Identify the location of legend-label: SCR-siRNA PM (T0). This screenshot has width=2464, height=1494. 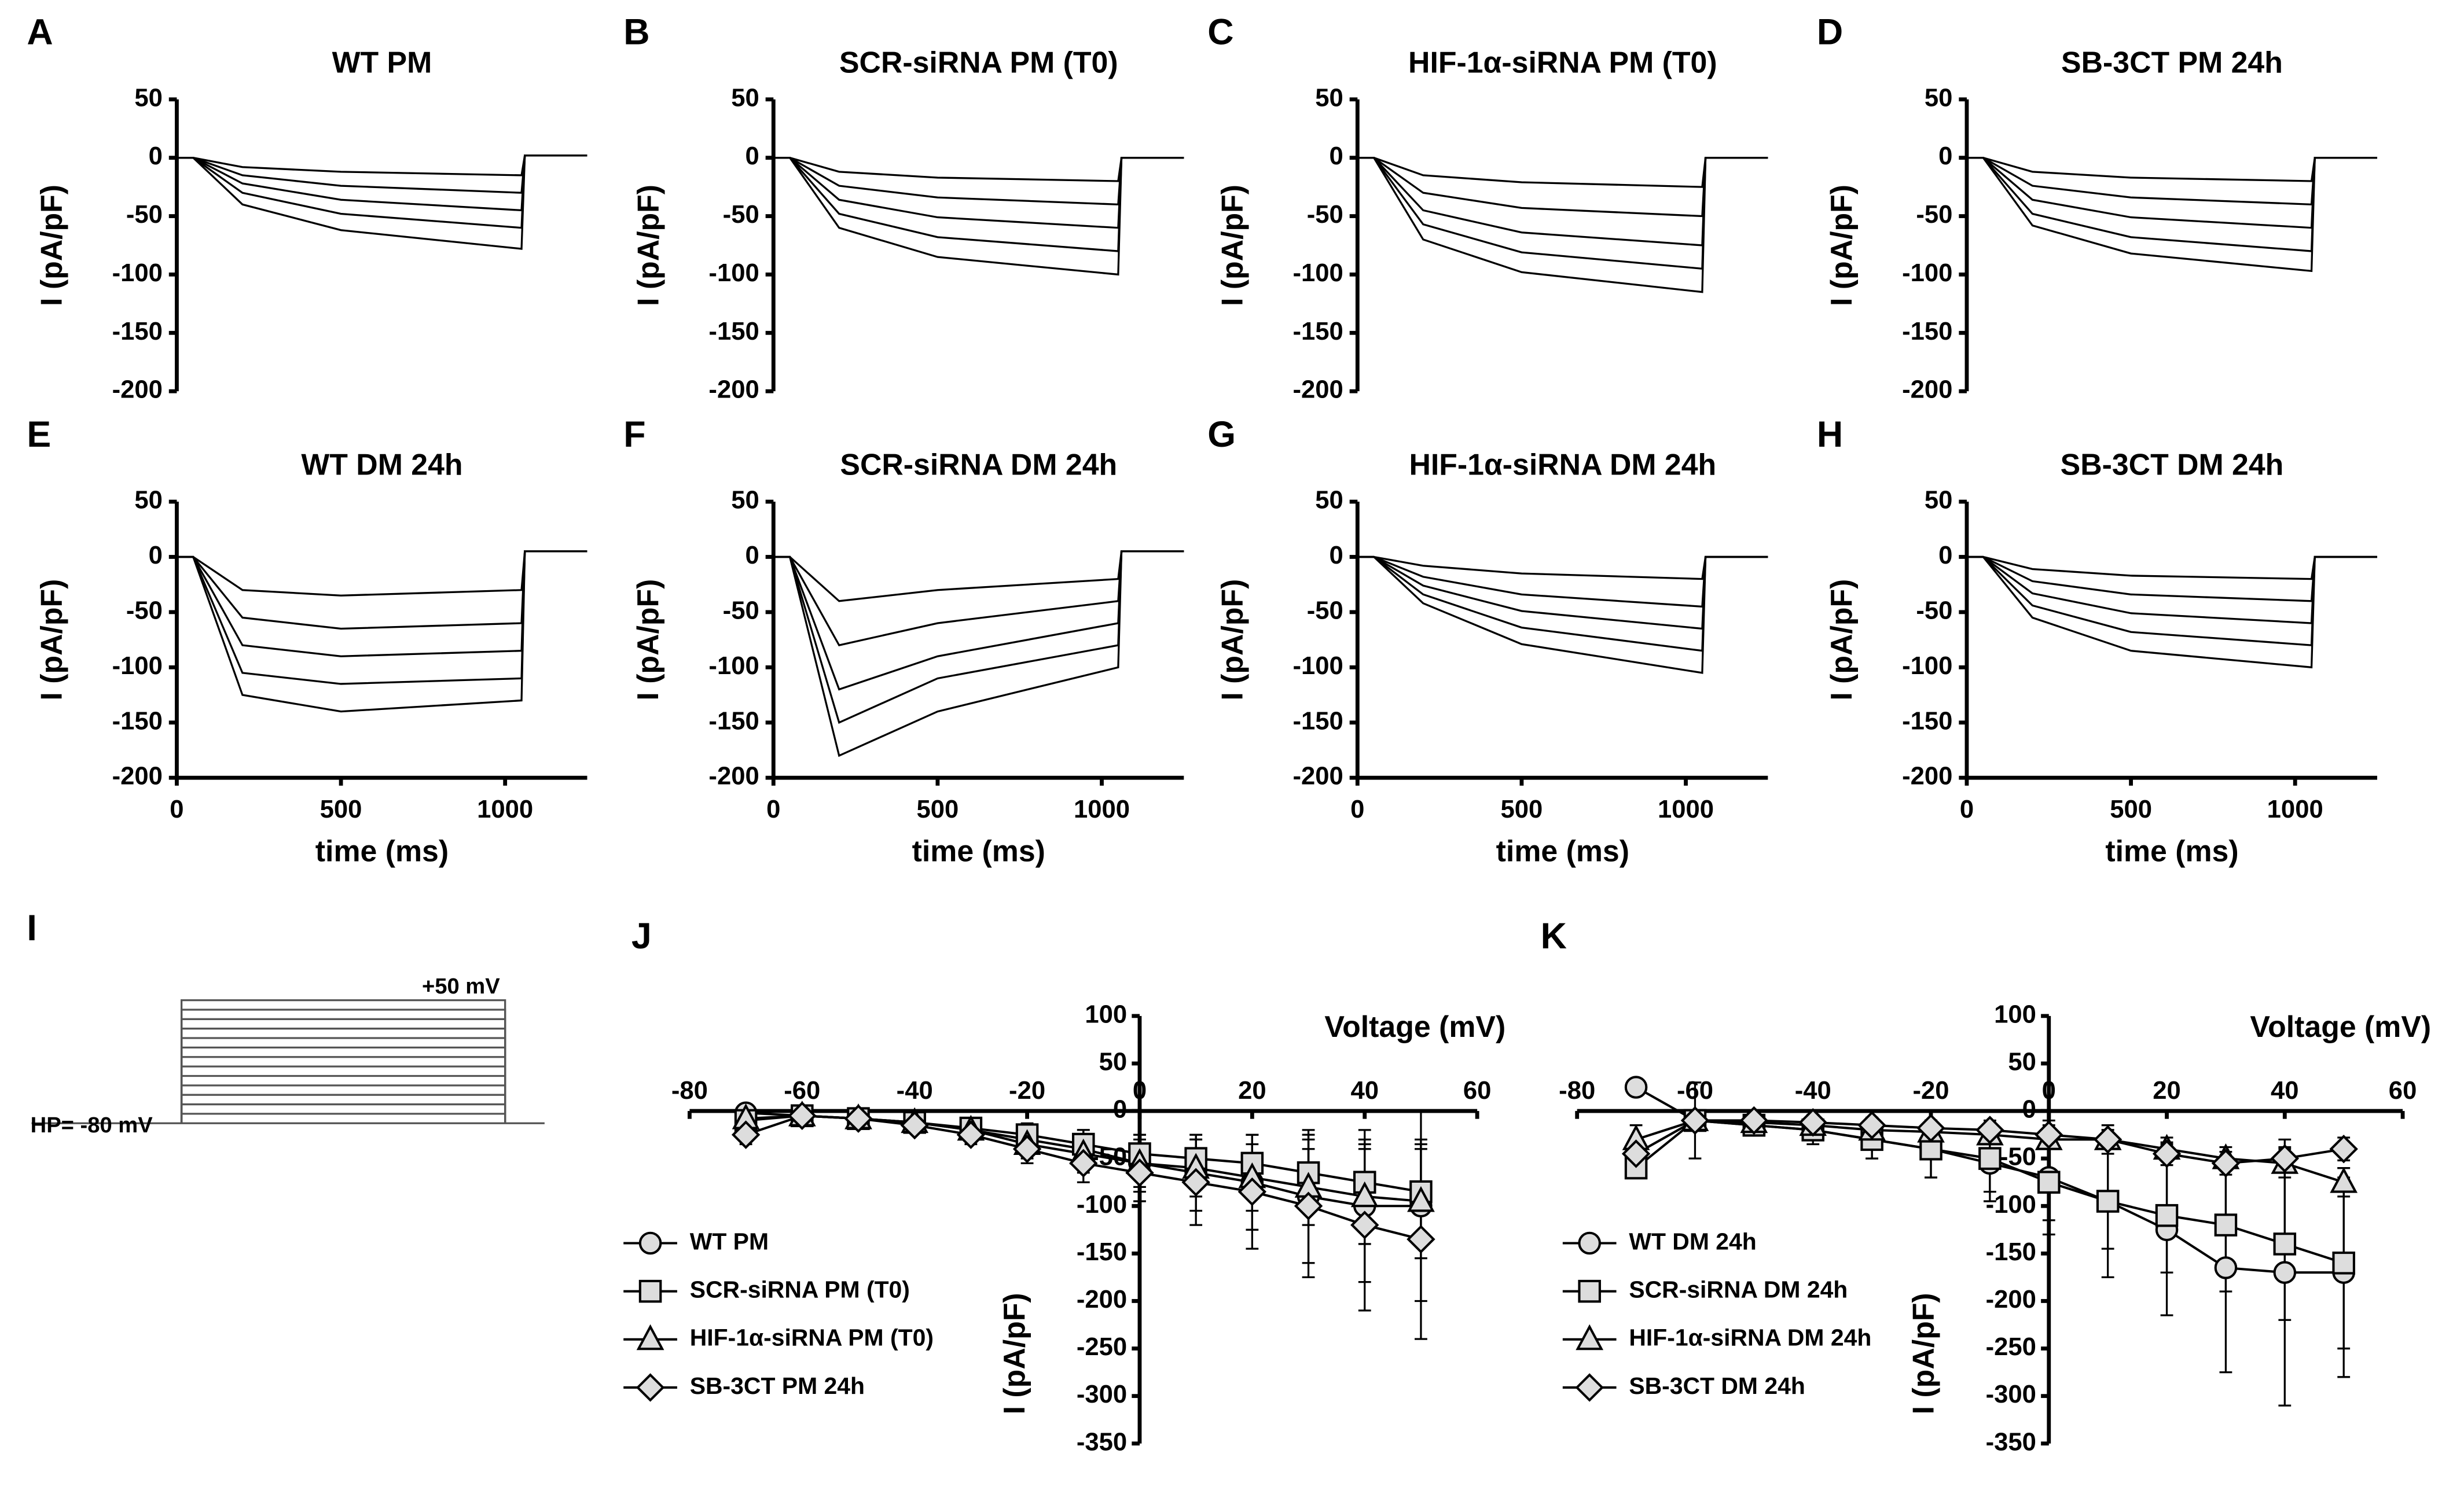
(800, 1289).